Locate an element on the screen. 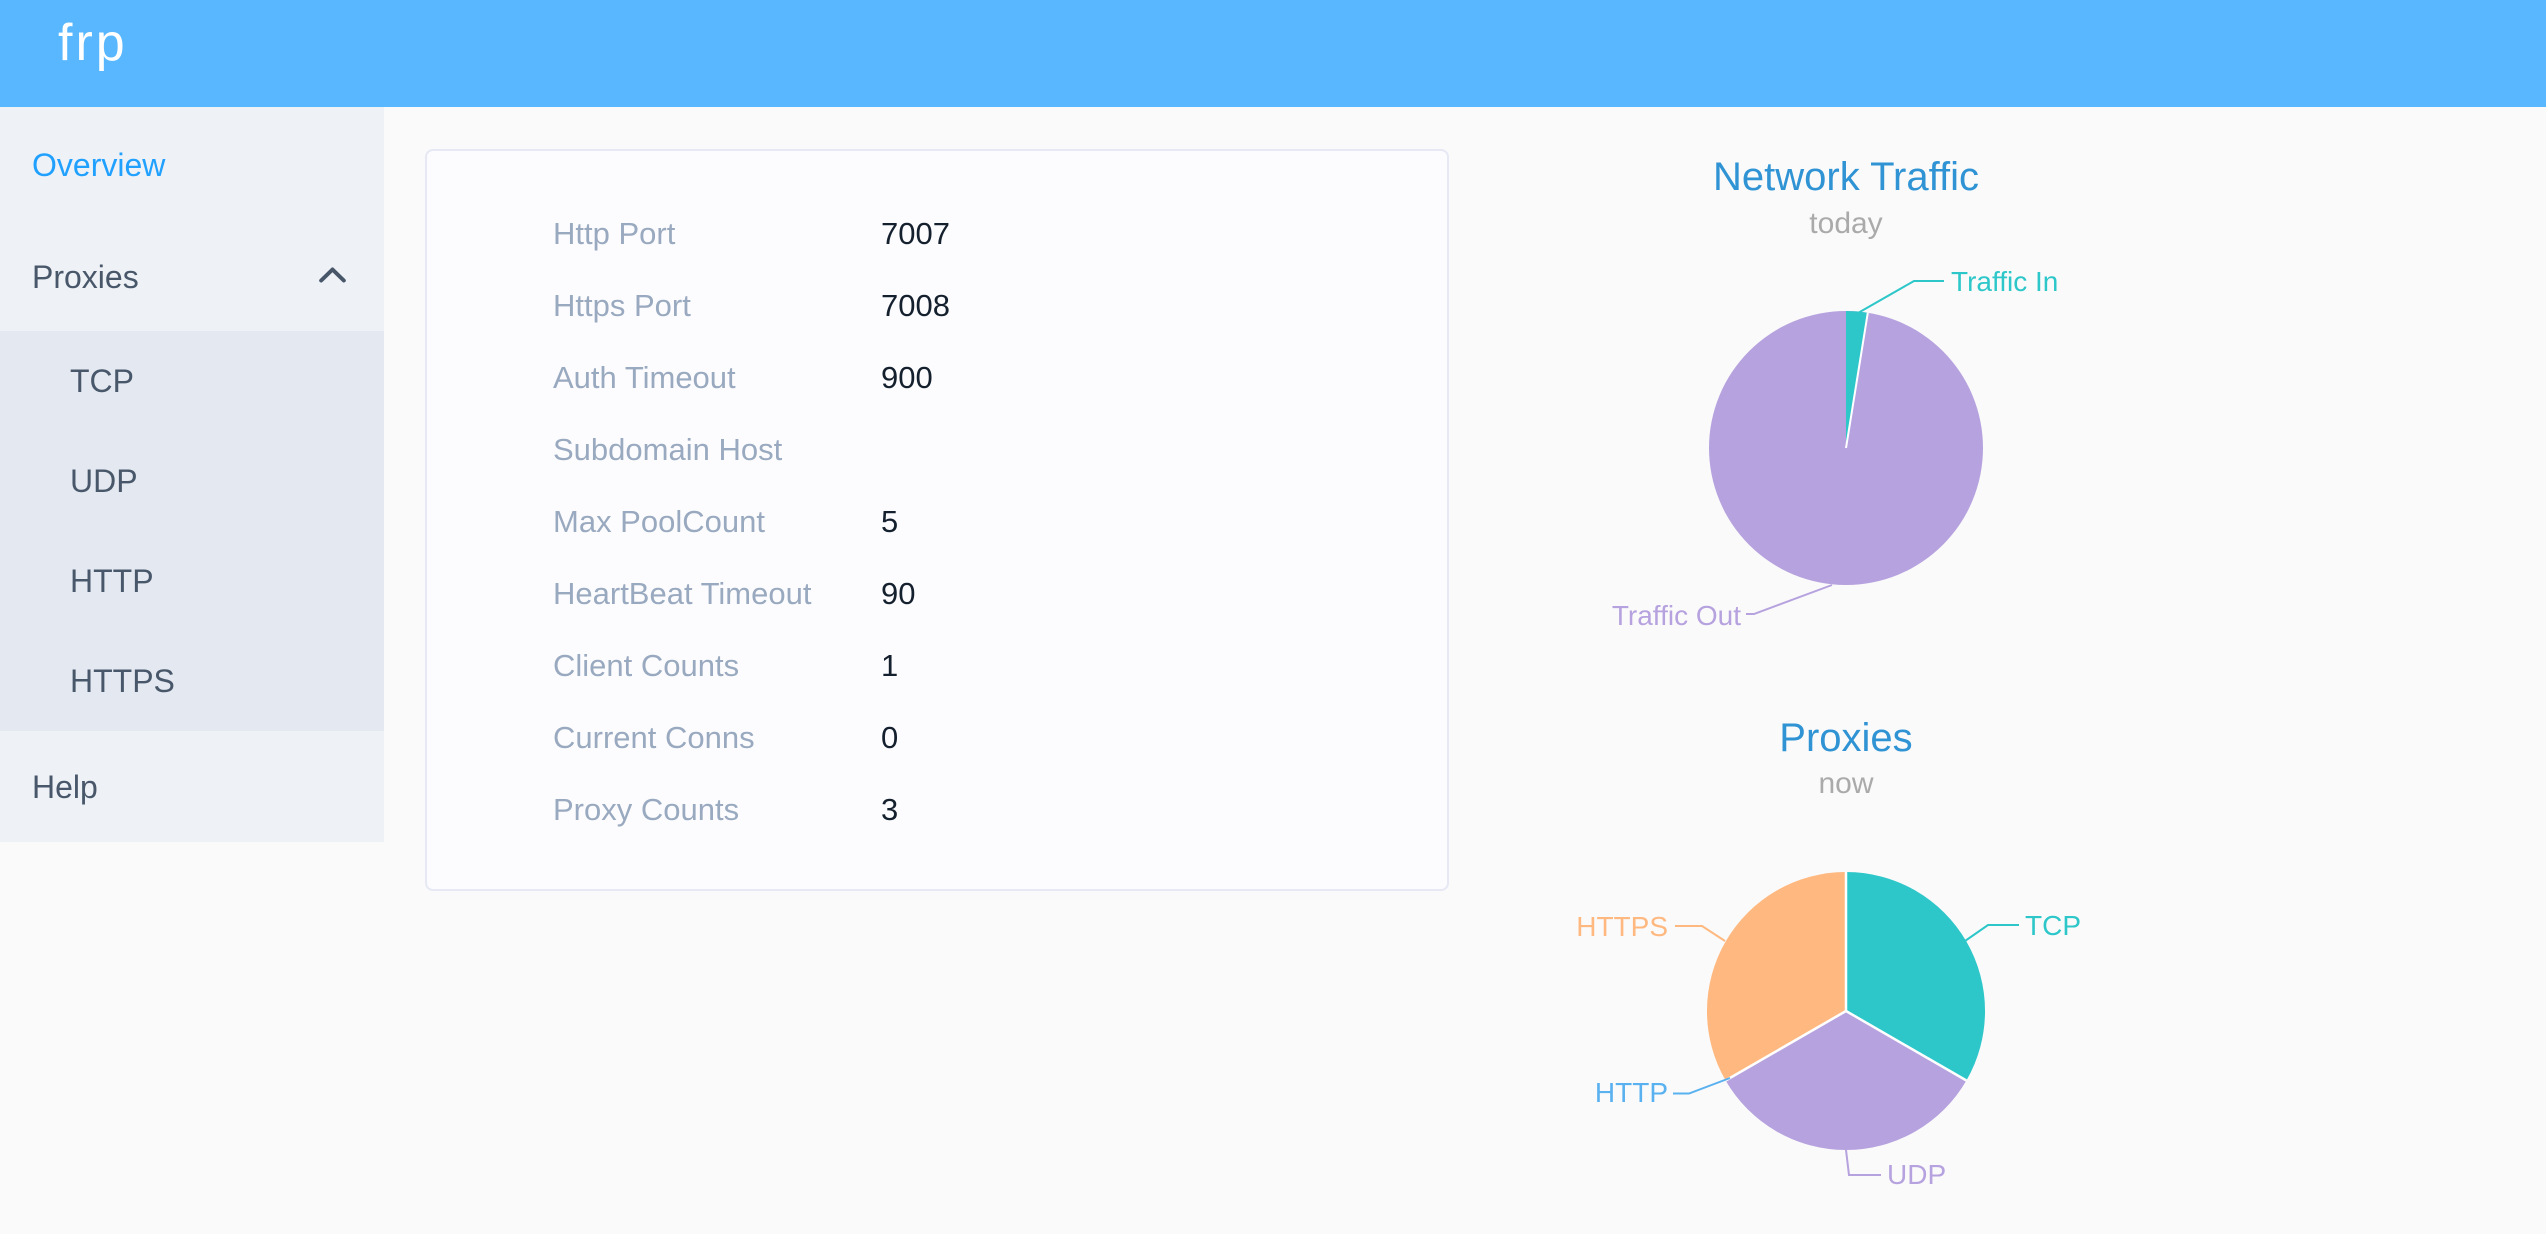  svg-text: UDP is located at coordinates (1916, 1174).